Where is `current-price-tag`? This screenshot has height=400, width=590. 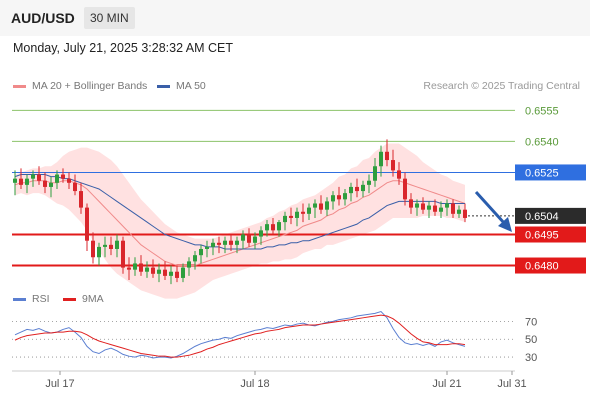 current-price-tag is located at coordinates (550, 215).